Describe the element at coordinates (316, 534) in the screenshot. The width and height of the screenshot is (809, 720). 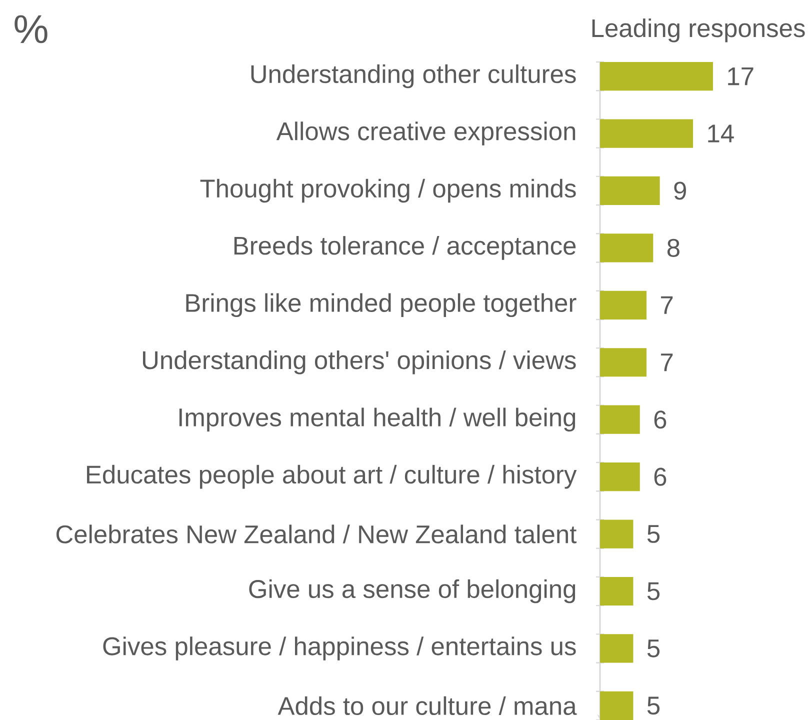
I see `y-tick-label: Celebrates New Zealand / New Zealand talent` at that location.